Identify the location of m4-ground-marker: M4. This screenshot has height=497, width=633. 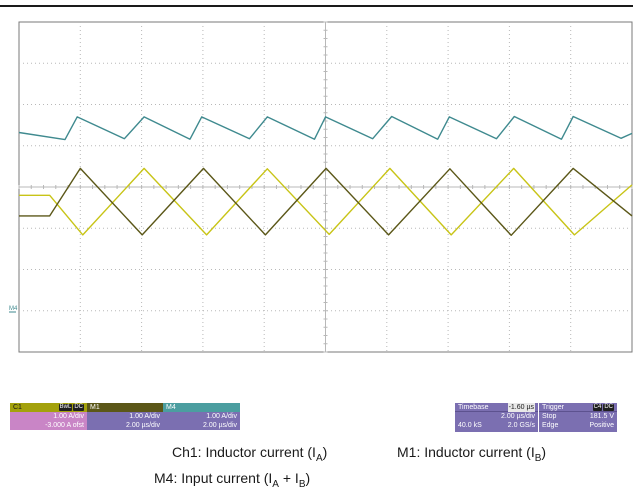
(13, 309).